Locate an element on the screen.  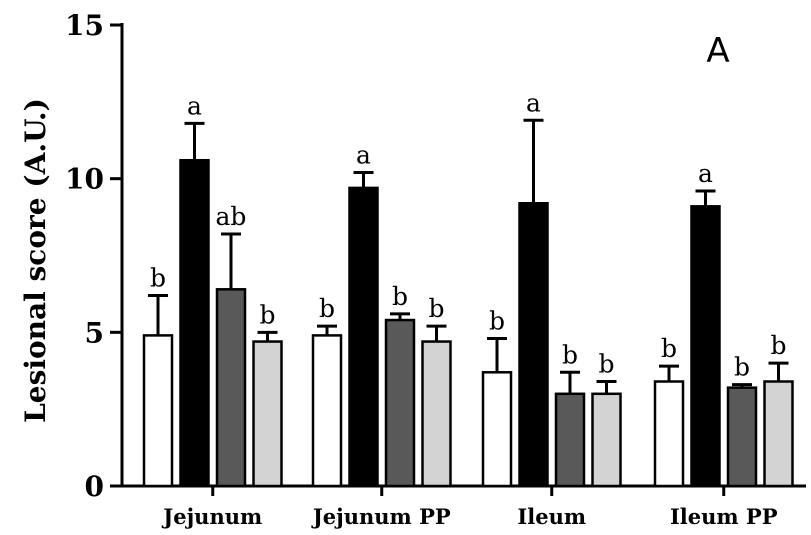
y-tick-label: 10 is located at coordinates (84, 179).